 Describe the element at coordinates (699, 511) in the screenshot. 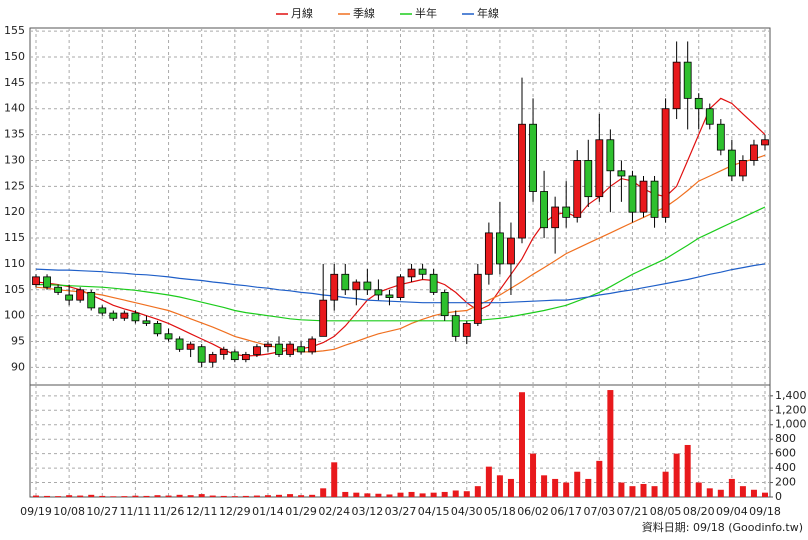

I see `x-tick-label: 08/20` at that location.